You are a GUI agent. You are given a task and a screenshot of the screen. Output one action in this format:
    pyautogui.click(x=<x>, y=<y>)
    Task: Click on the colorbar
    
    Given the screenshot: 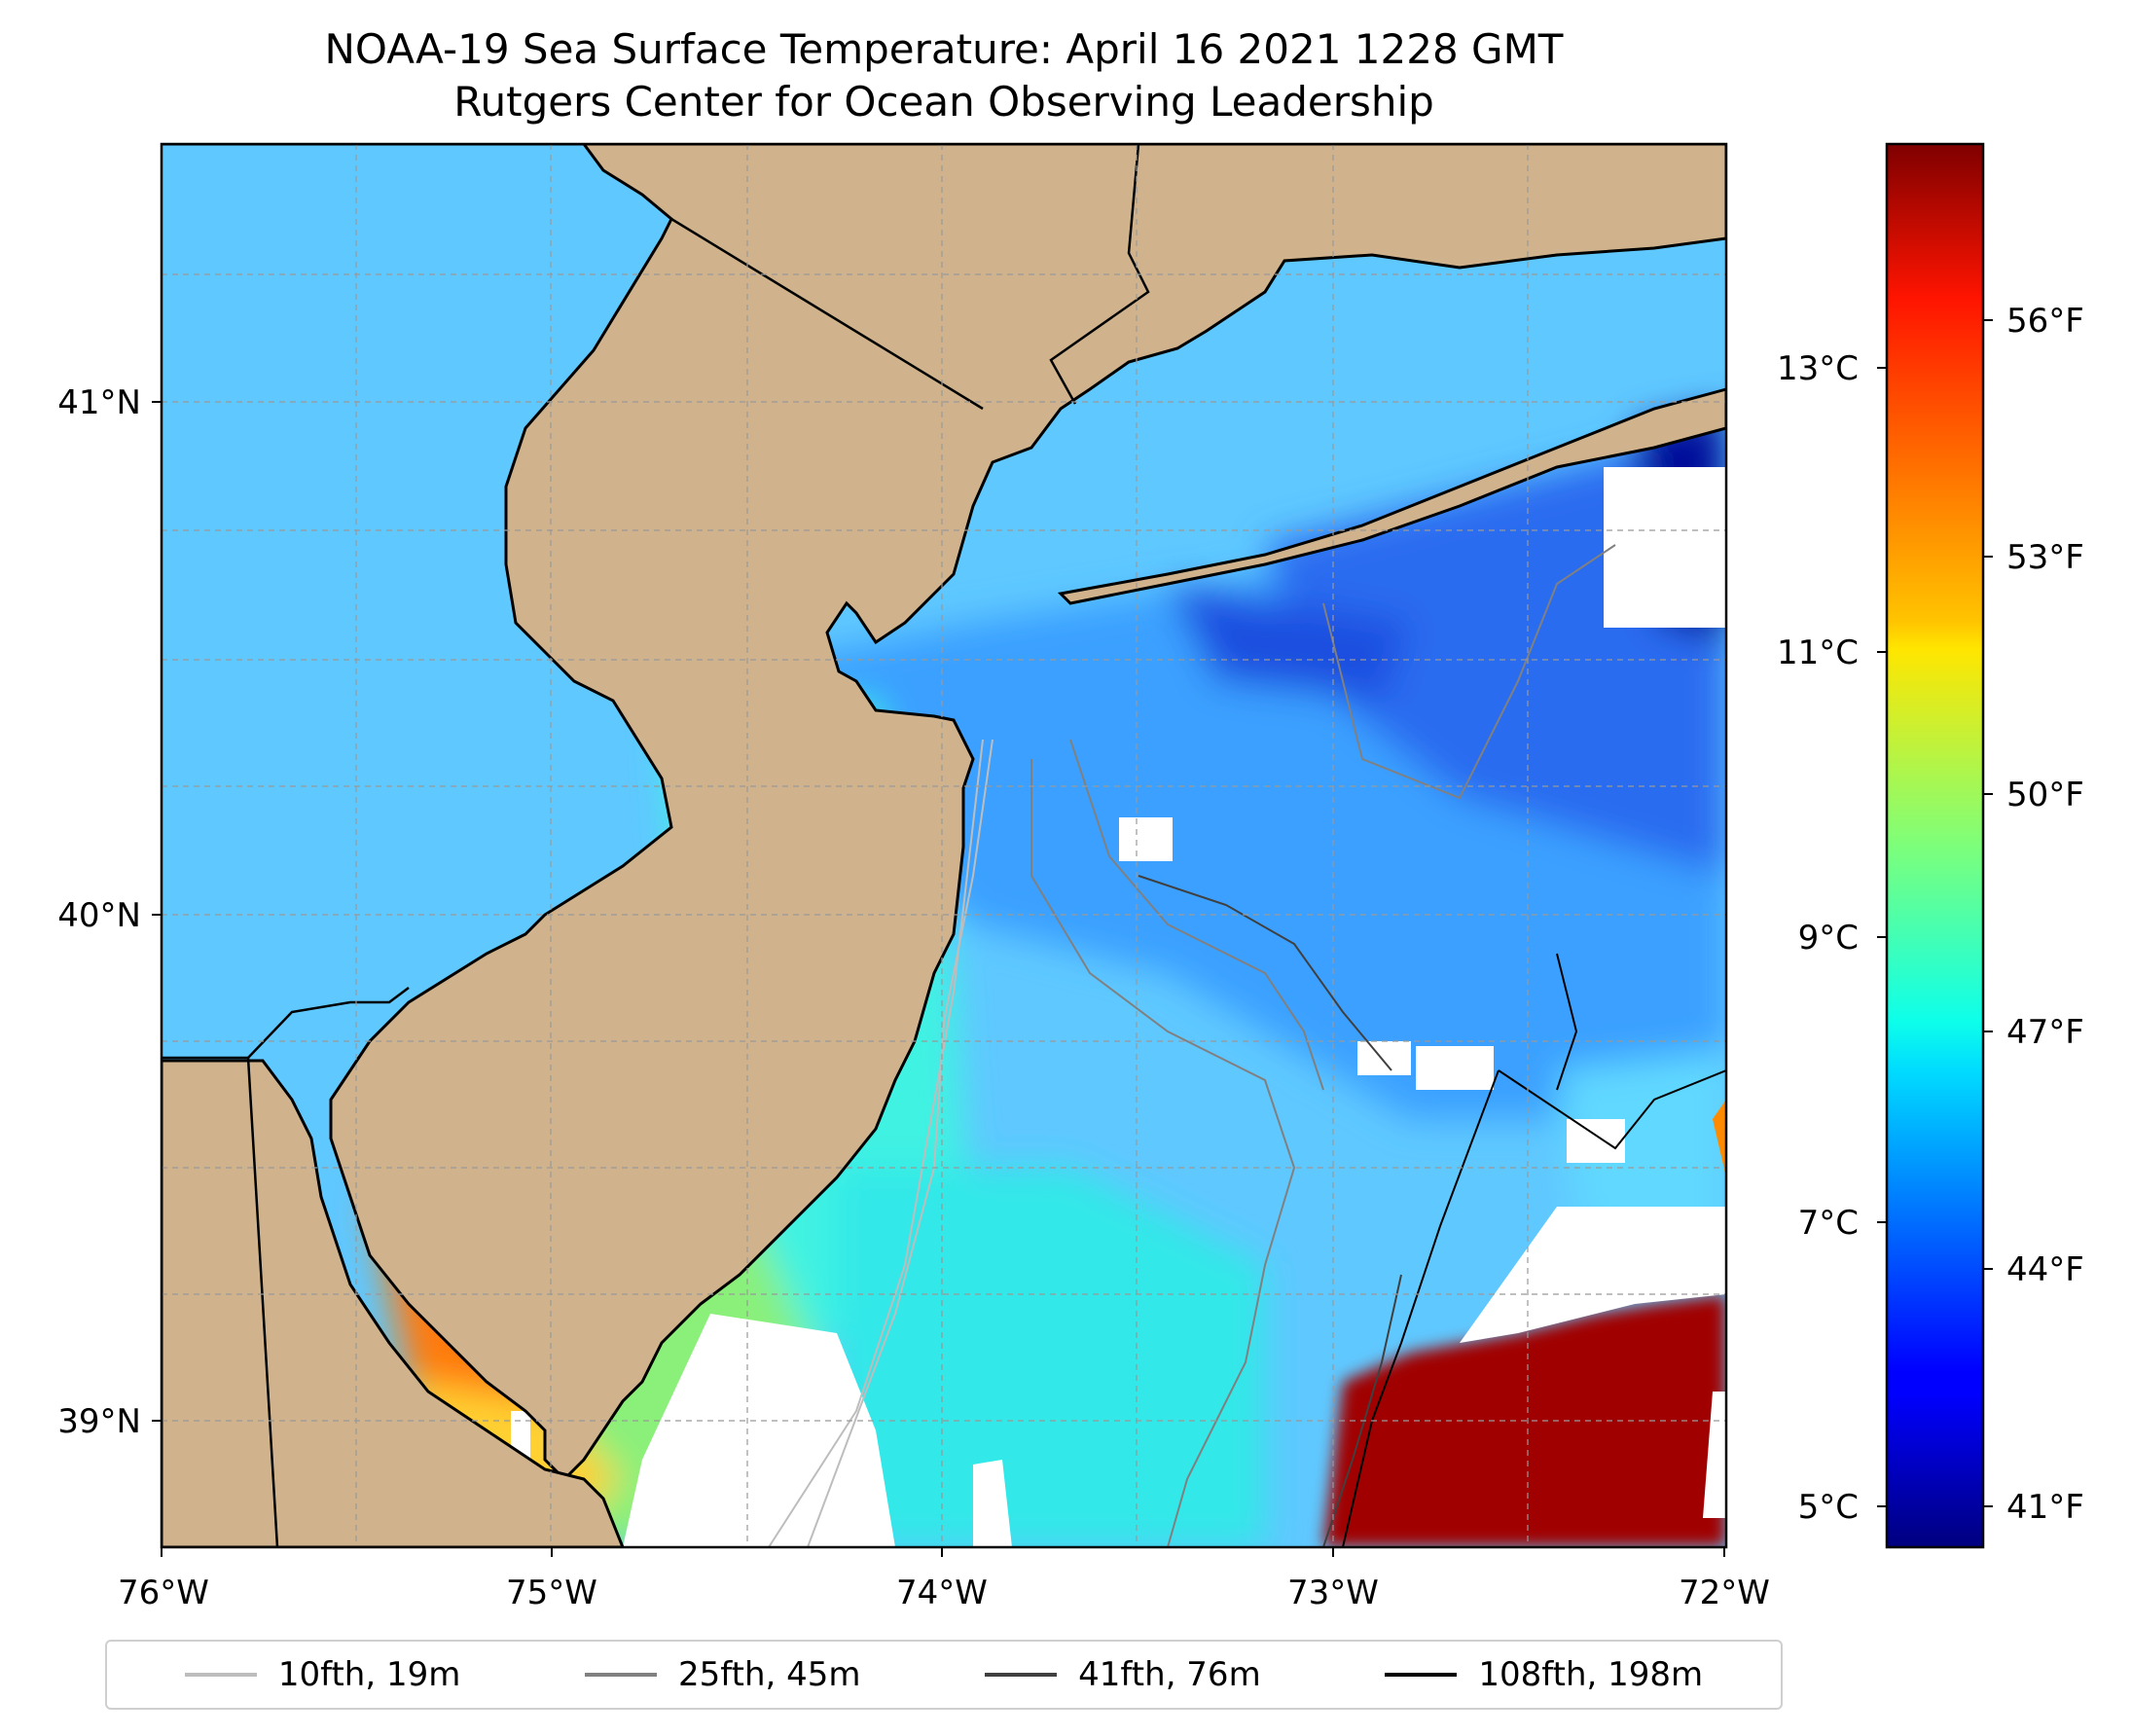 What is the action you would take?
    pyautogui.click(x=1935, y=846)
    